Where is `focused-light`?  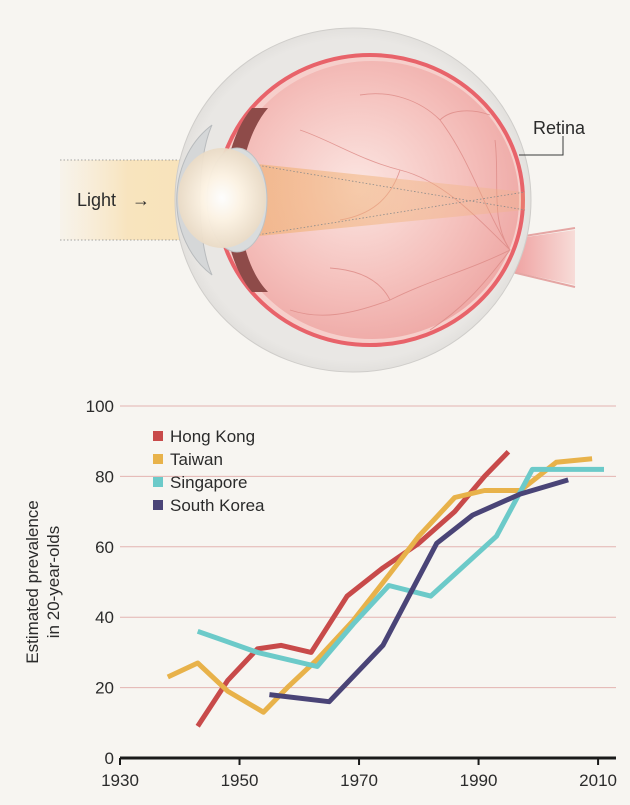 focused-light is located at coordinates (381, 200).